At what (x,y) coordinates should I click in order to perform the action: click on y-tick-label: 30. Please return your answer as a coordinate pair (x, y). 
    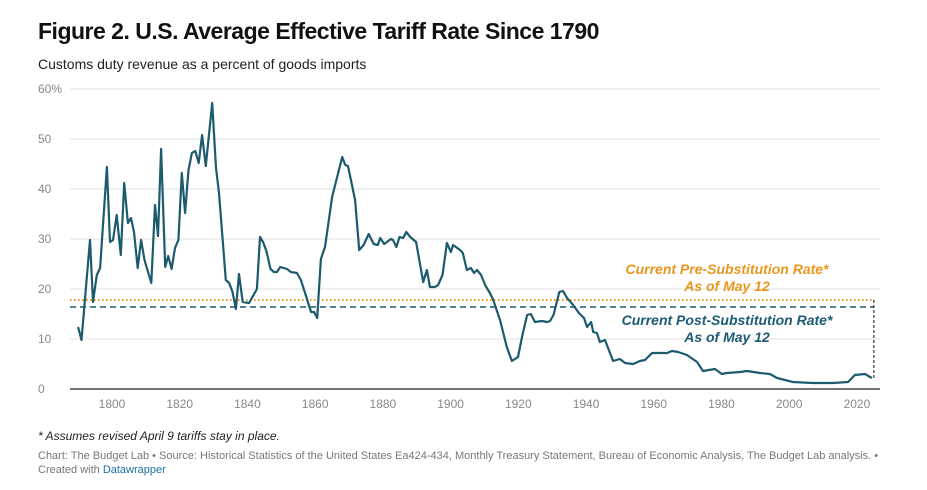
    Looking at the image, I should click on (45, 239).